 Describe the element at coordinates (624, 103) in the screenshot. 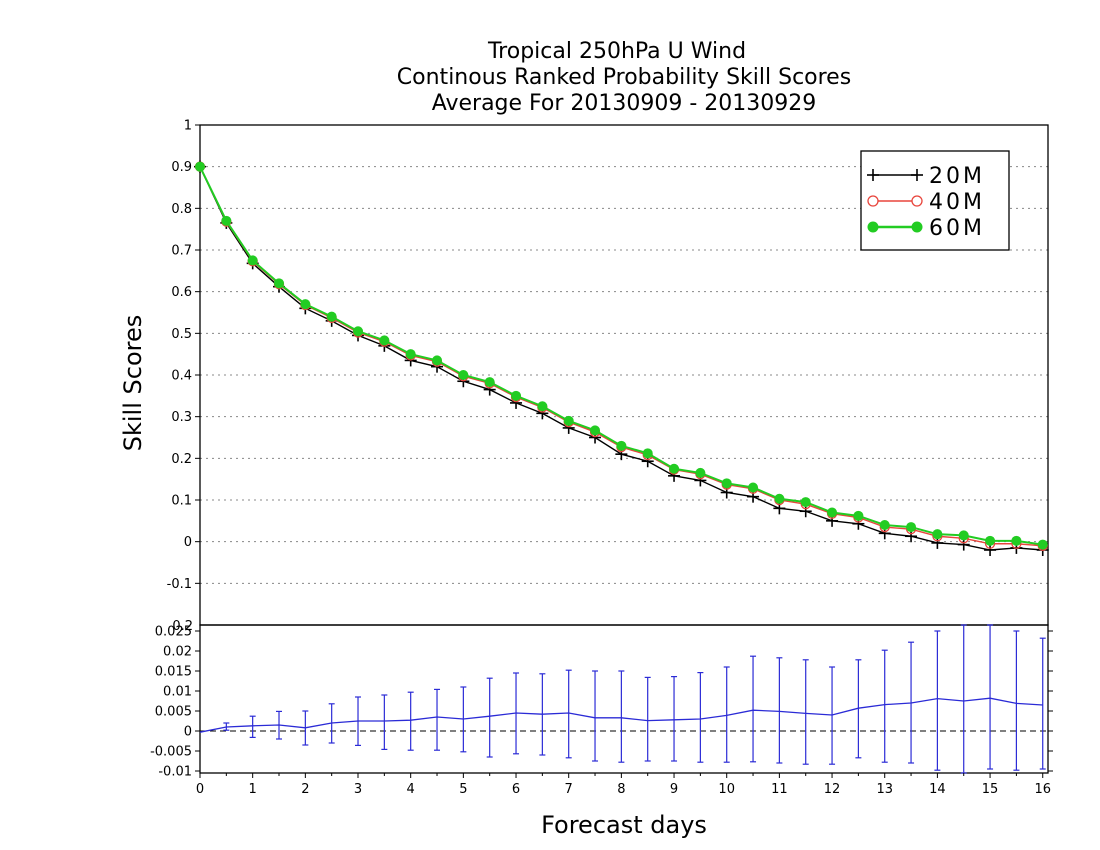

I see `title-line-3: Average For 20130909 - 20130929` at that location.